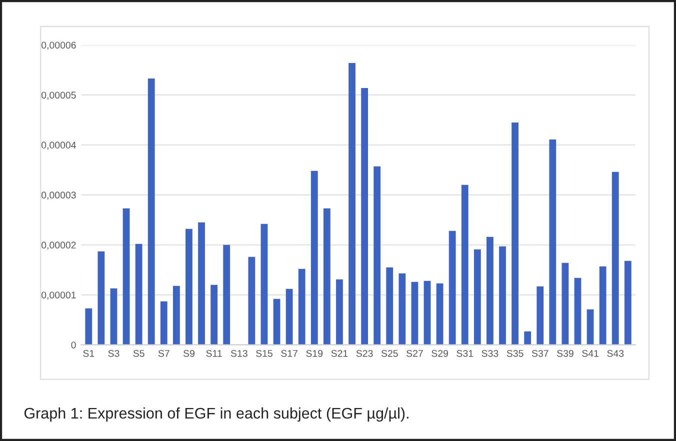 Image resolution: width=676 pixels, height=441 pixels. I want to click on y-tick-label: 0,00003, so click(59, 196).